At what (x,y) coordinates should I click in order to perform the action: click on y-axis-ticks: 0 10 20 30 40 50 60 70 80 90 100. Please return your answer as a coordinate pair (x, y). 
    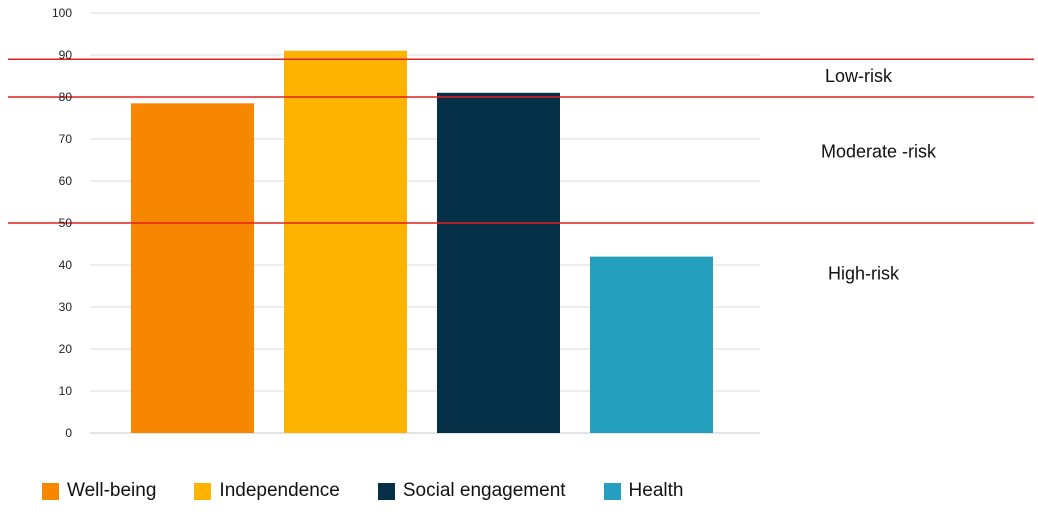
    Looking at the image, I should click on (62, 223).